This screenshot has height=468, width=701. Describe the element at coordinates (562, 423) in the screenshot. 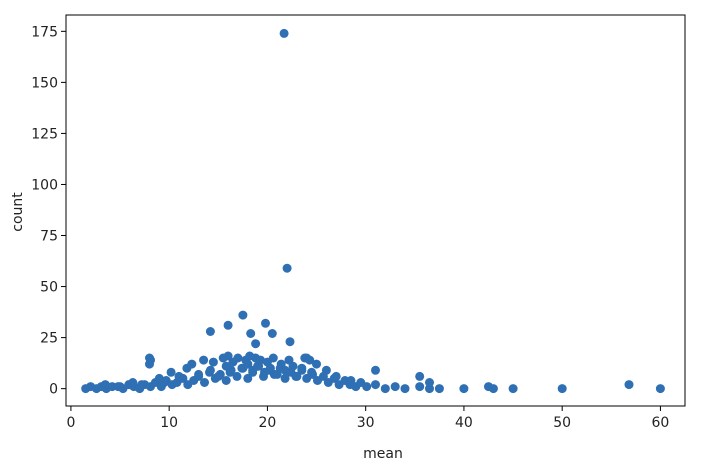

I see `x-tick-label: 50` at that location.